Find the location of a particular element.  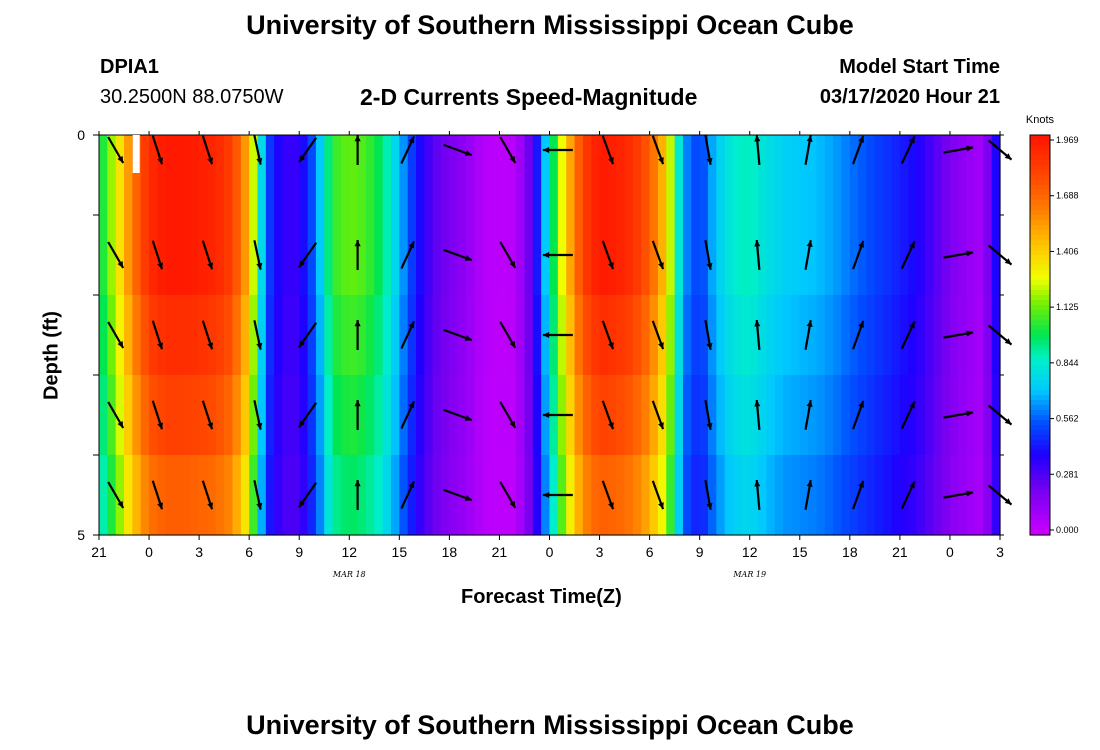

y-tick-label: 0 is located at coordinates (81, 135).